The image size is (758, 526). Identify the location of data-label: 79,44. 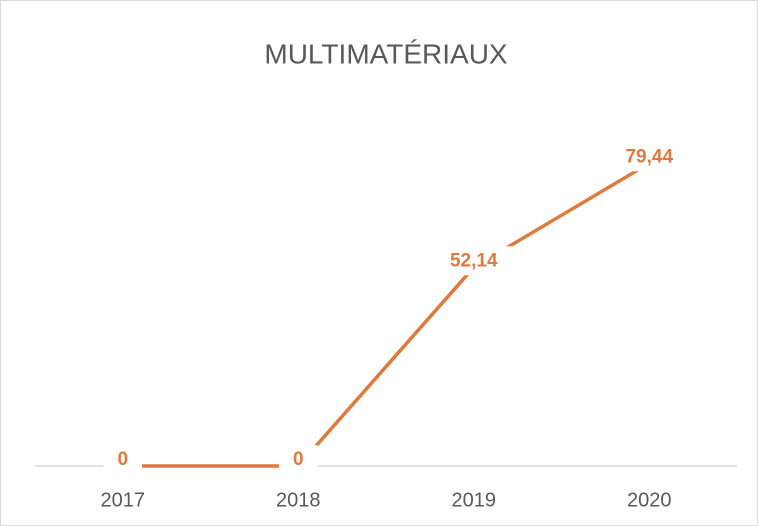
(649, 156).